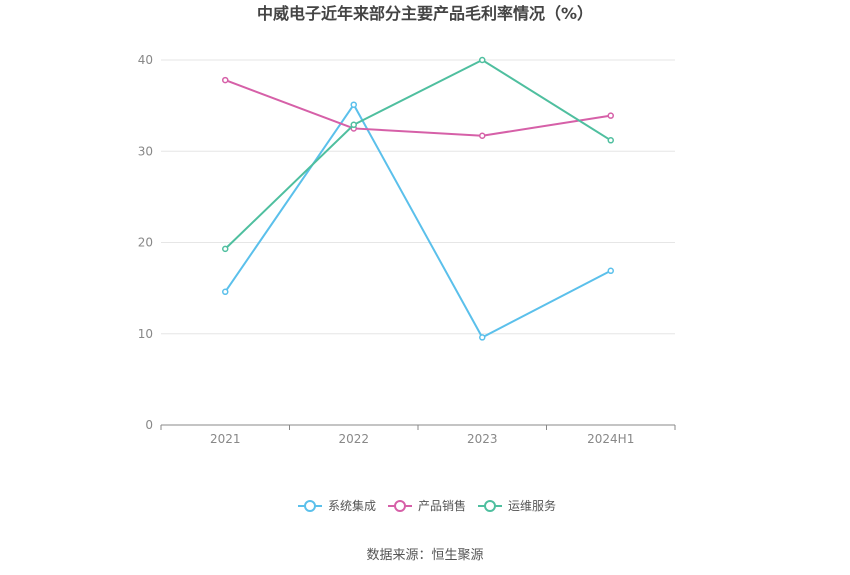  Describe the element at coordinates (145, 60) in the screenshot. I see `y-tick-label: 40` at that location.